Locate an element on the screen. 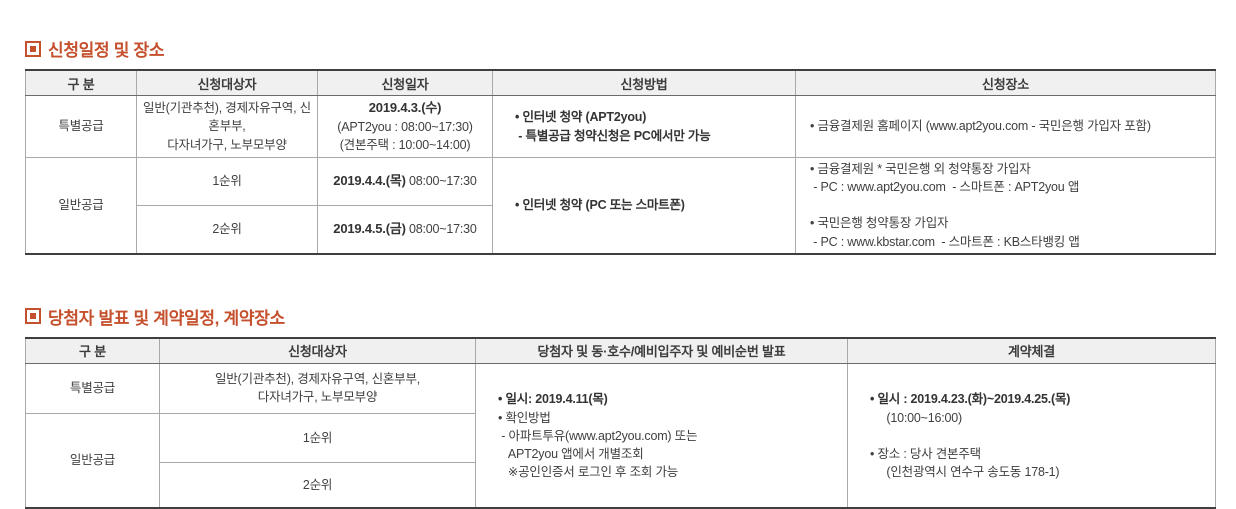 This screenshot has height=509, width=1236. row-general-rank2: 2순위 2019.4.5.(금) 08:00~17:30 is located at coordinates (621, 229).